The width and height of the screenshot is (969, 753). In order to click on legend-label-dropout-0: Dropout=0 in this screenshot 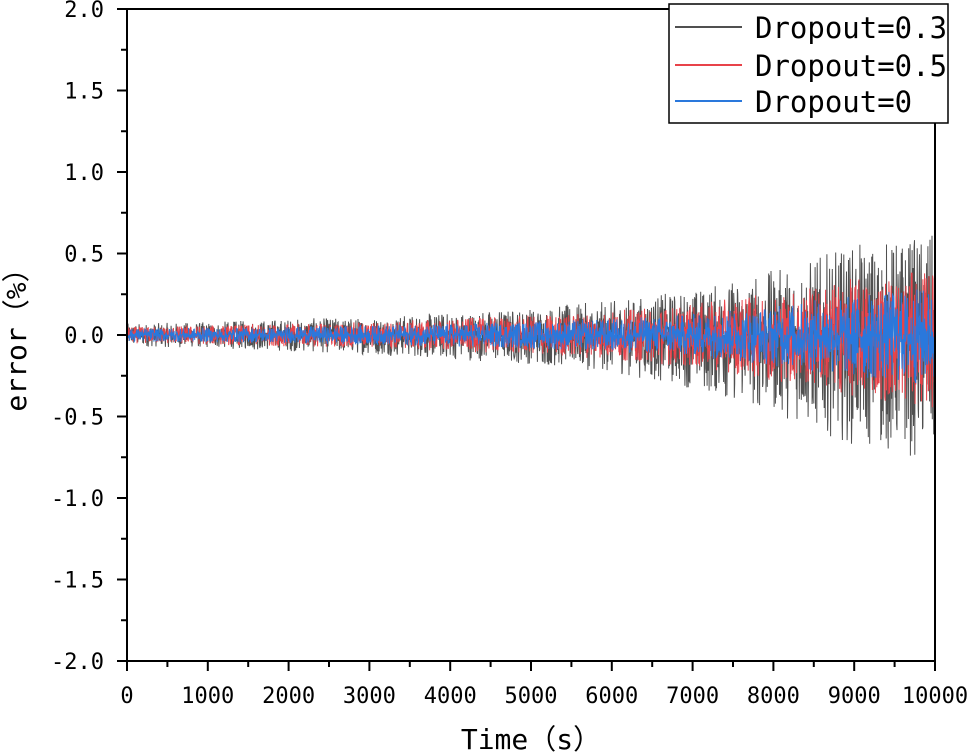, I will do `click(833, 102)`.